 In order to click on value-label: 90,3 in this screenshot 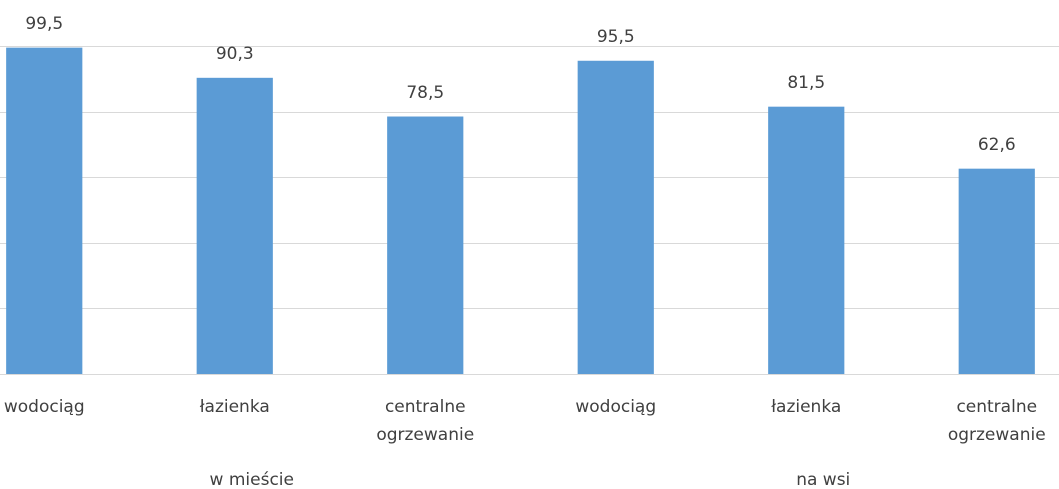, I will do `click(234, 53)`.